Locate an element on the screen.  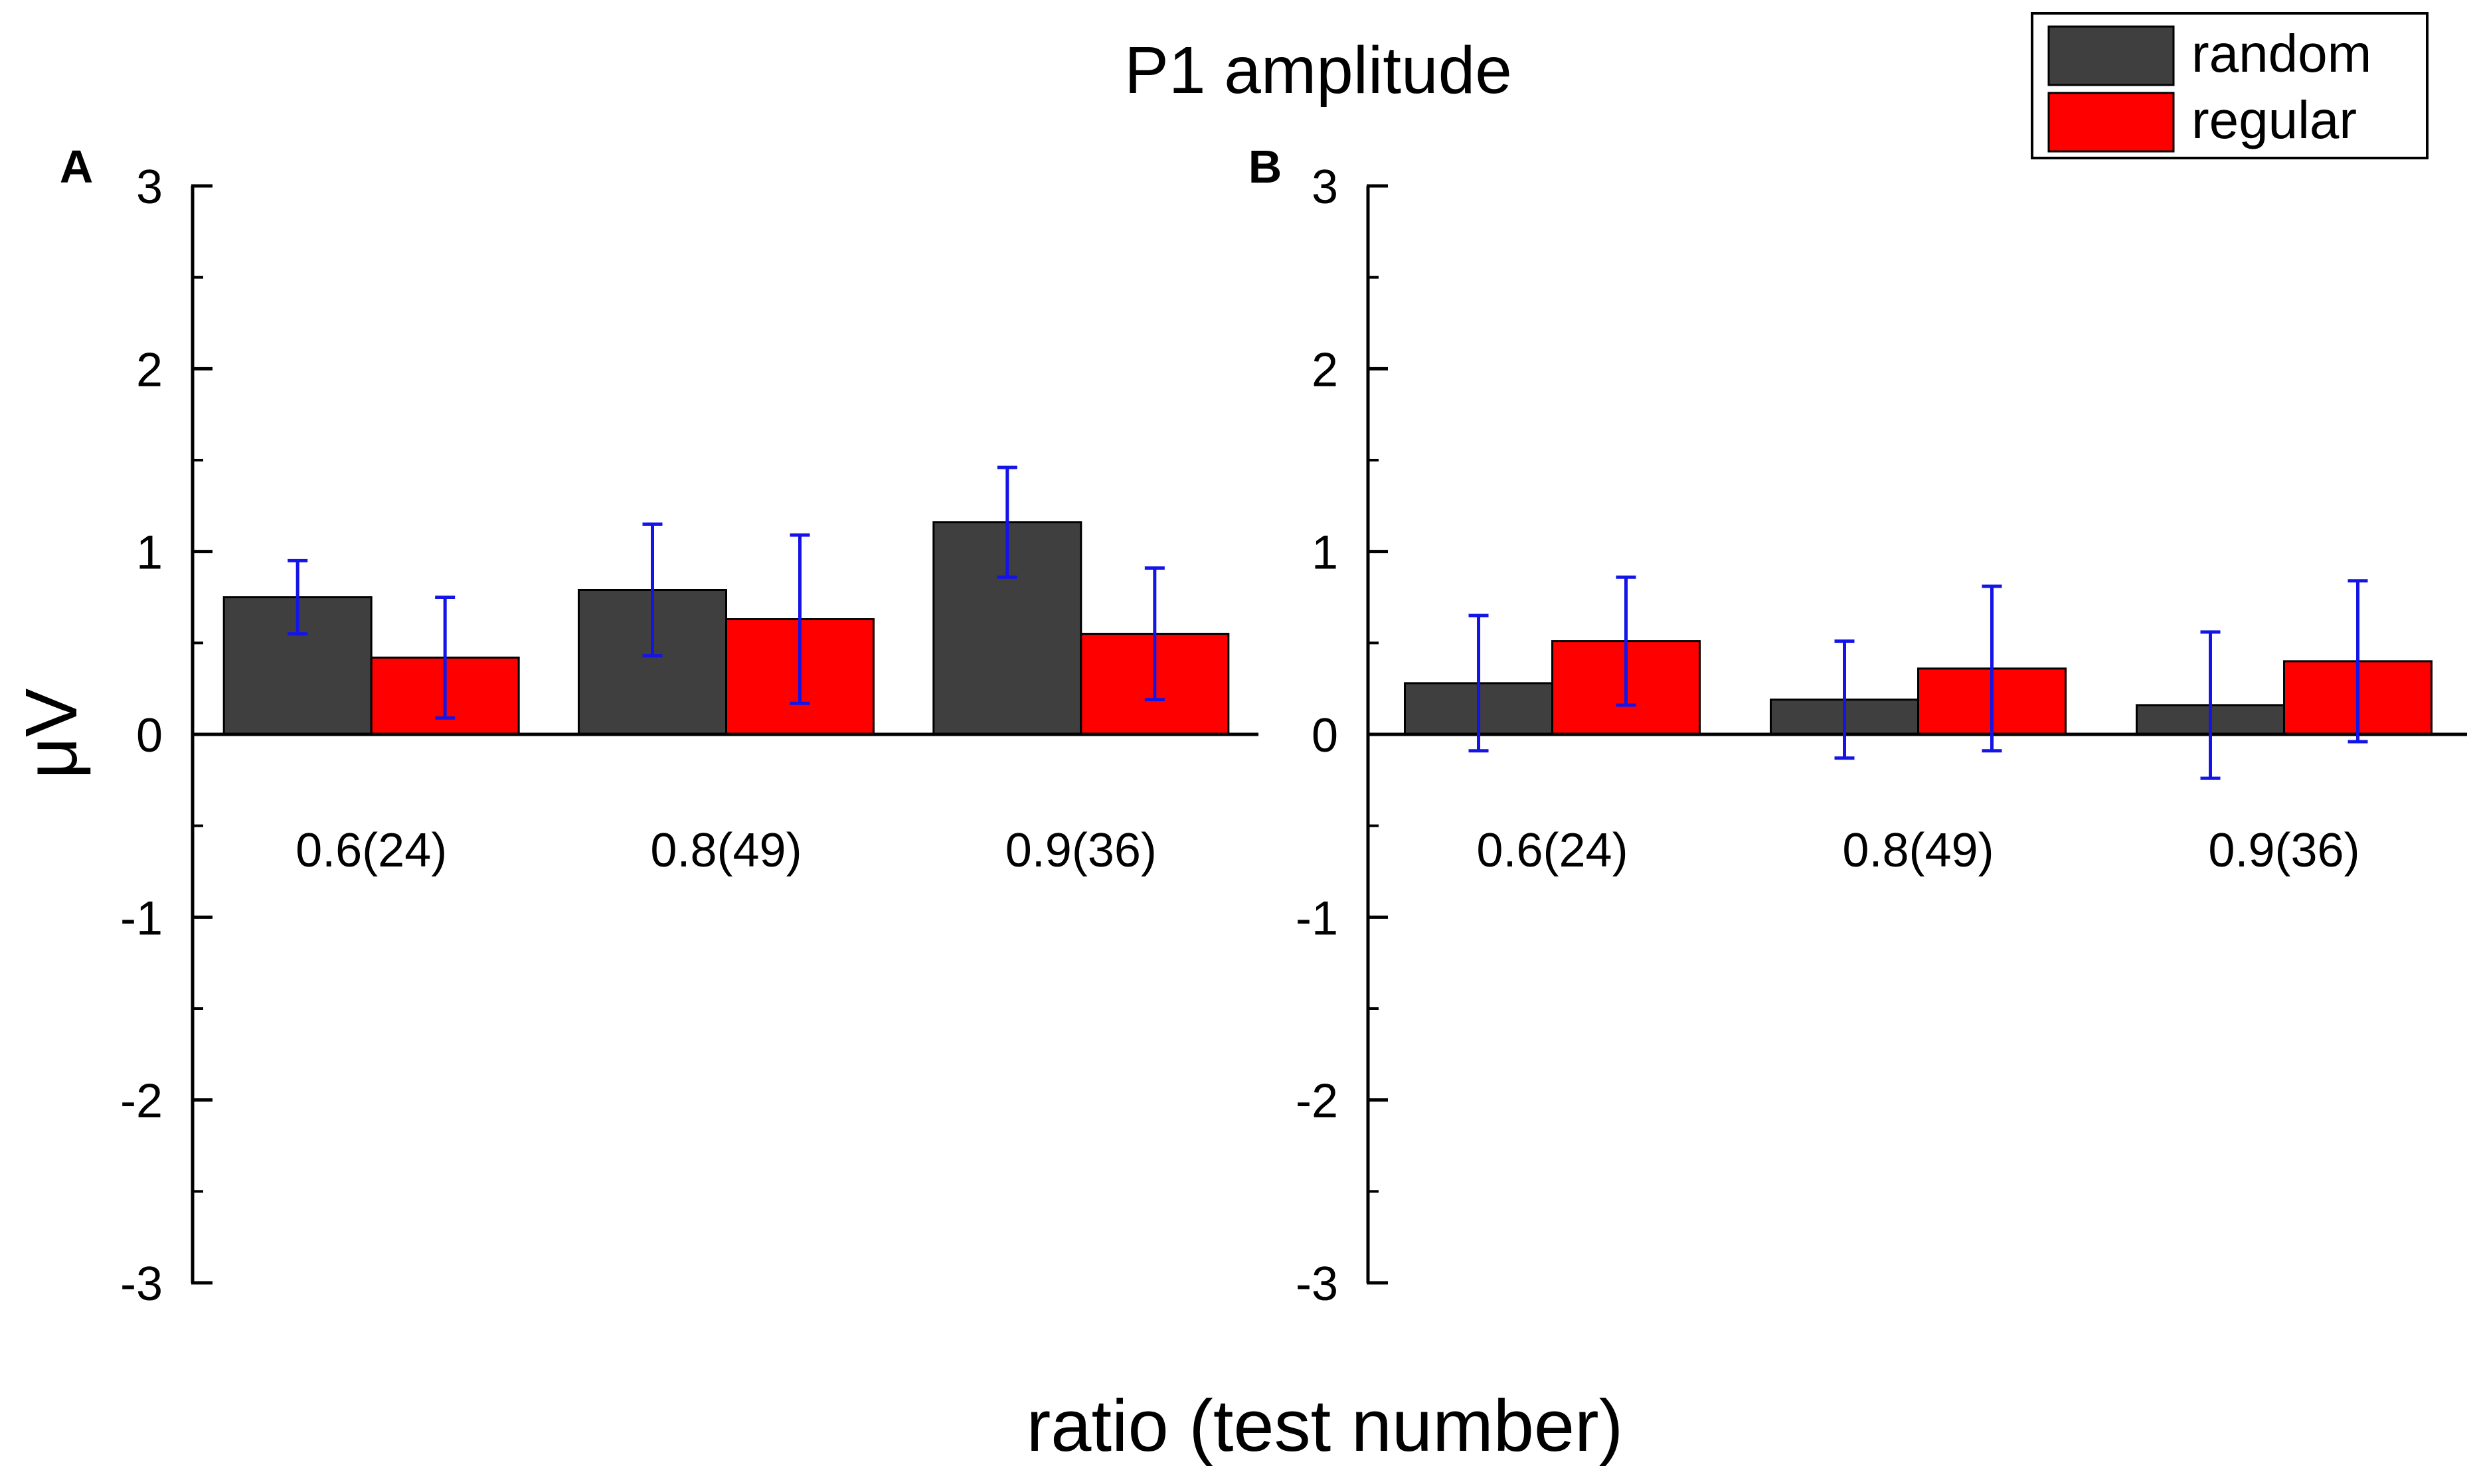
chart-title: P1 amplitude is located at coordinates (1318, 70).